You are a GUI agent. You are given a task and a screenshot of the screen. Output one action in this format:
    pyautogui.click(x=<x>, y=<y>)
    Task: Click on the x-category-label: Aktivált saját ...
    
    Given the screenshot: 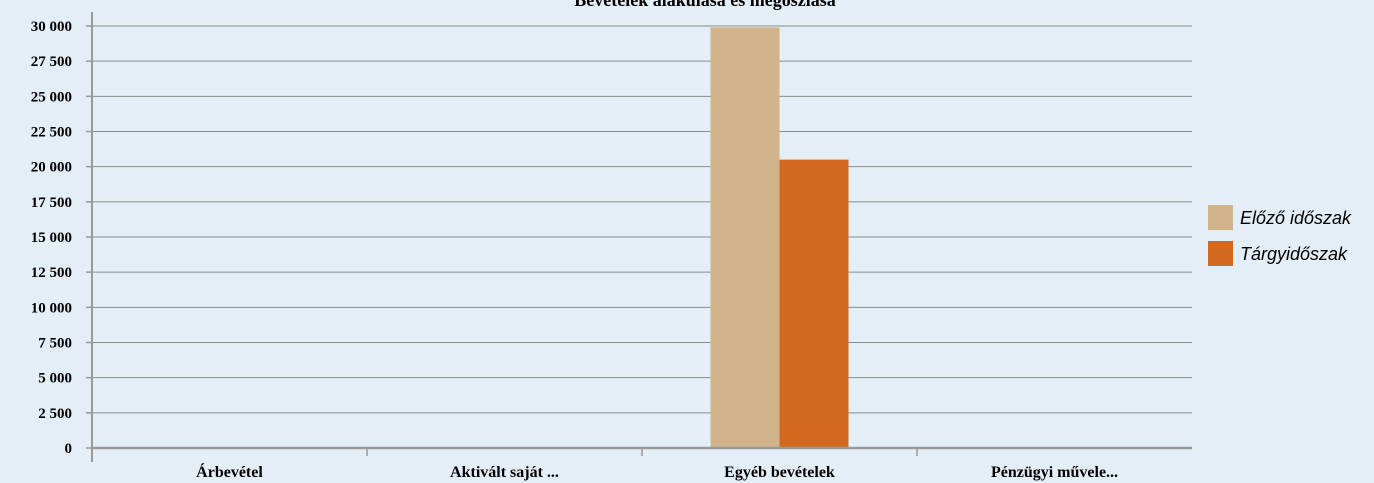 What is the action you would take?
    pyautogui.click(x=504, y=472)
    